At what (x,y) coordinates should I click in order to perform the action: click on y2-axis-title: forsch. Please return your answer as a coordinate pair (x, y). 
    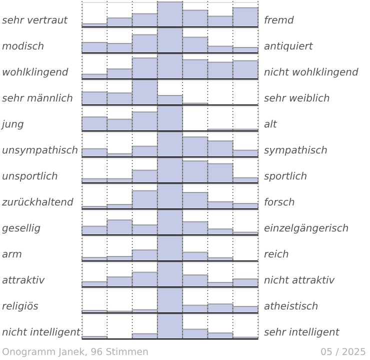
    Looking at the image, I should click on (279, 203).